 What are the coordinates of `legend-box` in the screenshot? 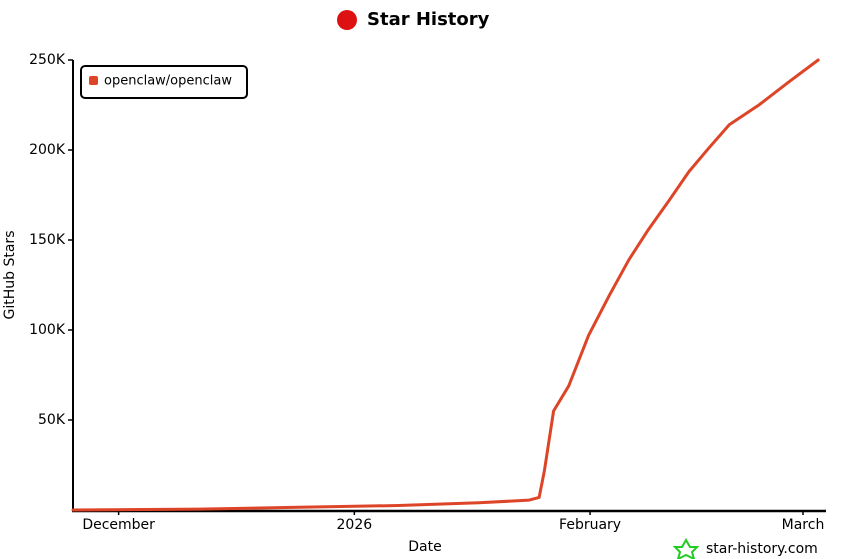 It's located at (164, 82).